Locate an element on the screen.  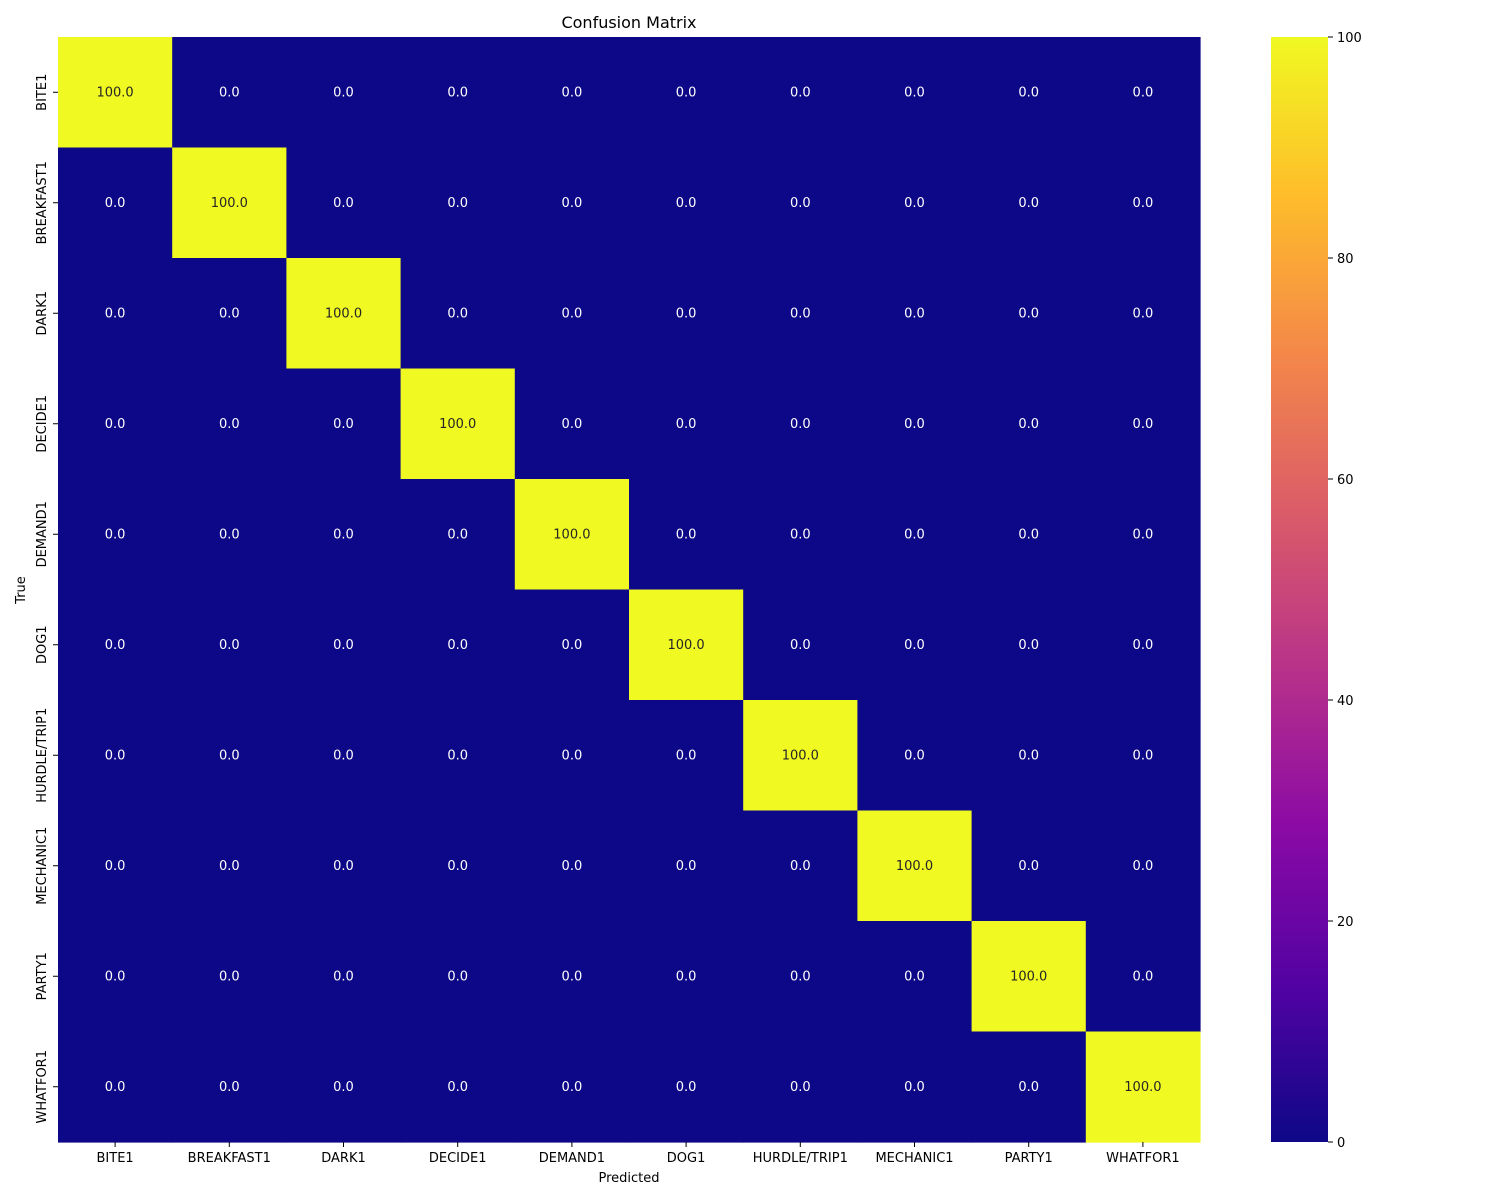
x-tick-label: DEMAND1 is located at coordinates (572, 1158).